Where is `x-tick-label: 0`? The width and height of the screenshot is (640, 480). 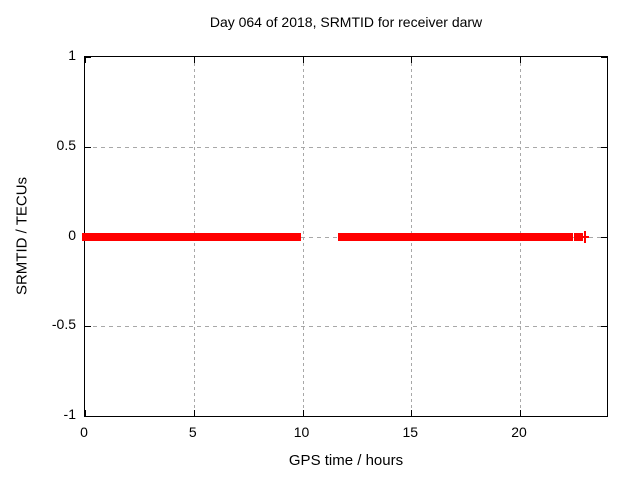 x-tick-label: 0 is located at coordinates (84, 432).